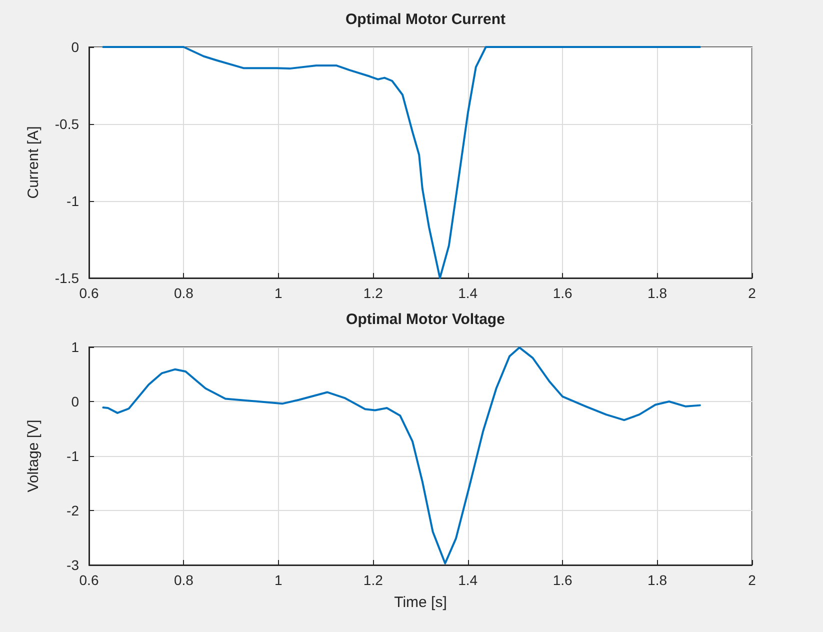  What do you see at coordinates (75, 347) in the screenshot?
I see `y-tick-label: 1` at bounding box center [75, 347].